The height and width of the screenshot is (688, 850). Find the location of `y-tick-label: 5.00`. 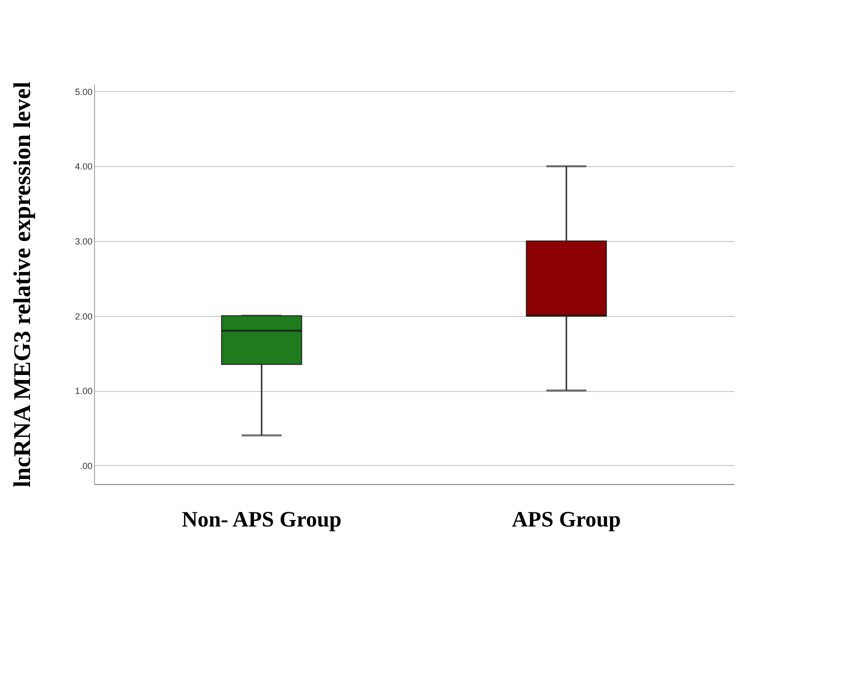

y-tick-label: 5.00 is located at coordinates (83, 91).